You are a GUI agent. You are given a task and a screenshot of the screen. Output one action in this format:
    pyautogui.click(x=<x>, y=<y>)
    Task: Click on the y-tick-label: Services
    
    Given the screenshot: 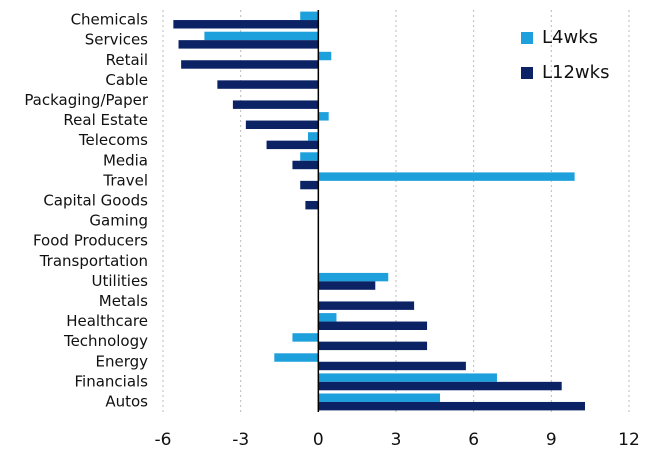 What is the action you would take?
    pyautogui.click(x=116, y=40)
    